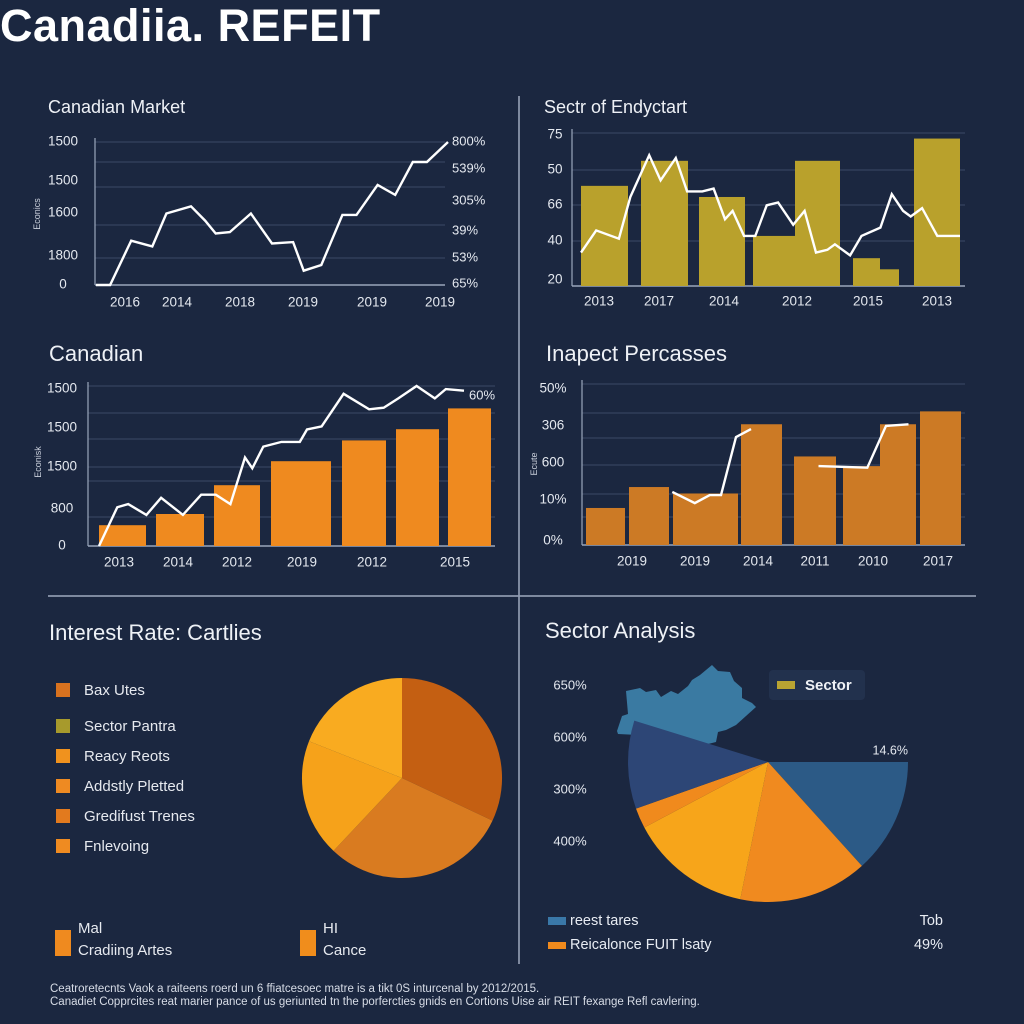 Image resolution: width=1024 pixels, height=1024 pixels. Describe the element at coordinates (554, 240) in the screenshot. I see `y-tick-label: 40` at that location.